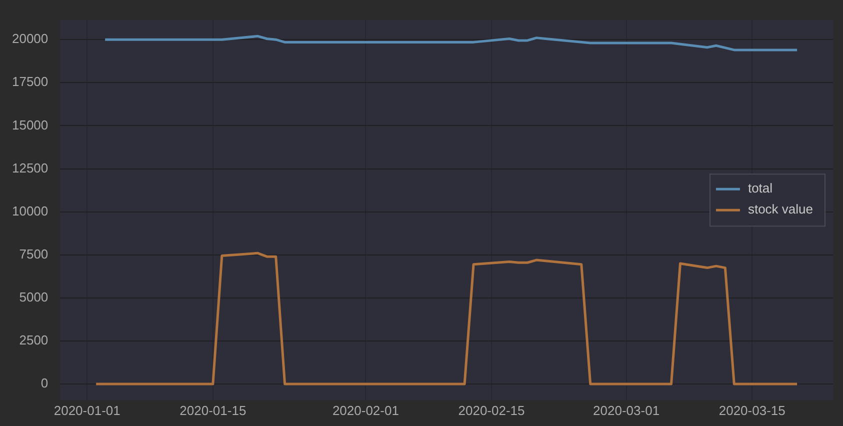 The height and width of the screenshot is (426, 843). What do you see at coordinates (365, 410) in the screenshot?
I see `x-tick-label: 2020-02-01` at bounding box center [365, 410].